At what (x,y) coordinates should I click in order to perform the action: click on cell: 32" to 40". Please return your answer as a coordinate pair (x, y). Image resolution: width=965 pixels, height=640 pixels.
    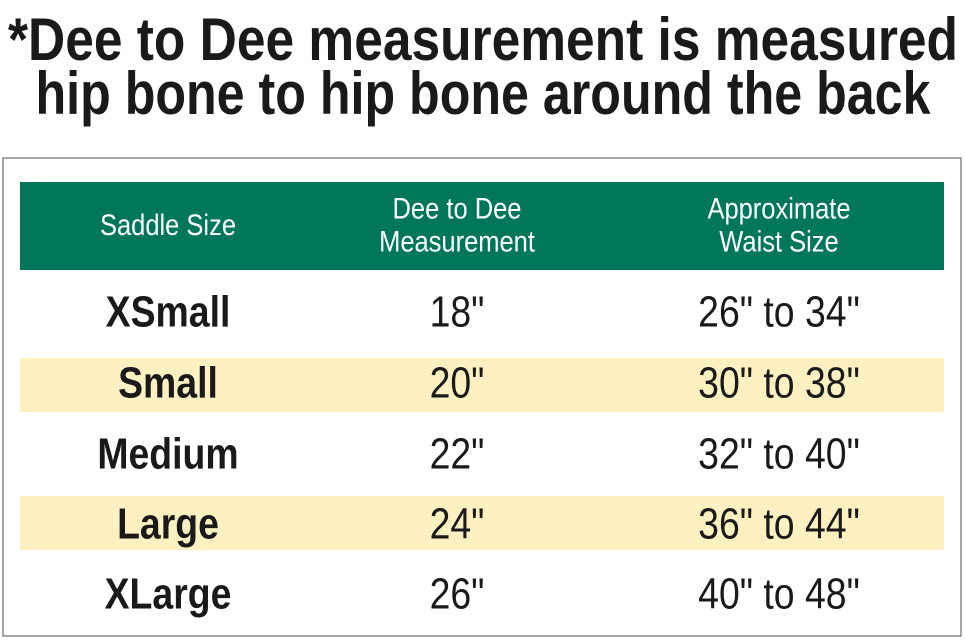
    Looking at the image, I should click on (779, 454).